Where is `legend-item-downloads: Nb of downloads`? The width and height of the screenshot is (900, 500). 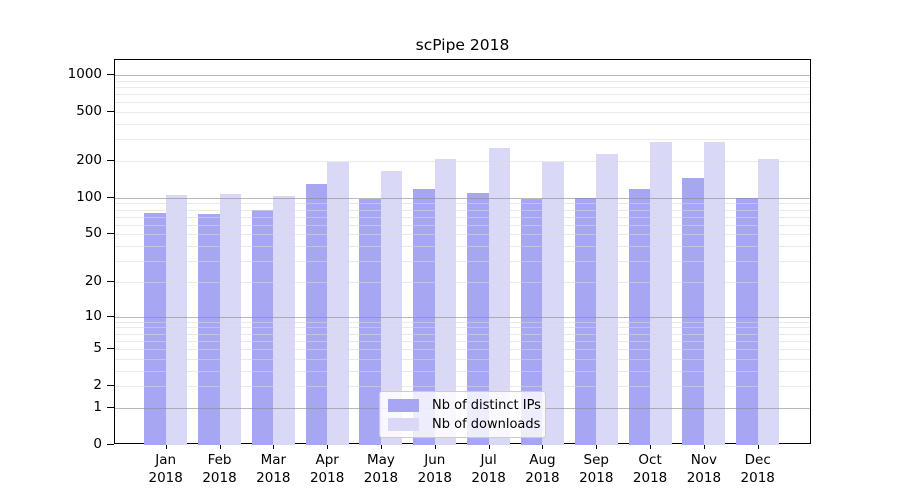 legend-item-downloads: Nb of downloads is located at coordinates (464, 424).